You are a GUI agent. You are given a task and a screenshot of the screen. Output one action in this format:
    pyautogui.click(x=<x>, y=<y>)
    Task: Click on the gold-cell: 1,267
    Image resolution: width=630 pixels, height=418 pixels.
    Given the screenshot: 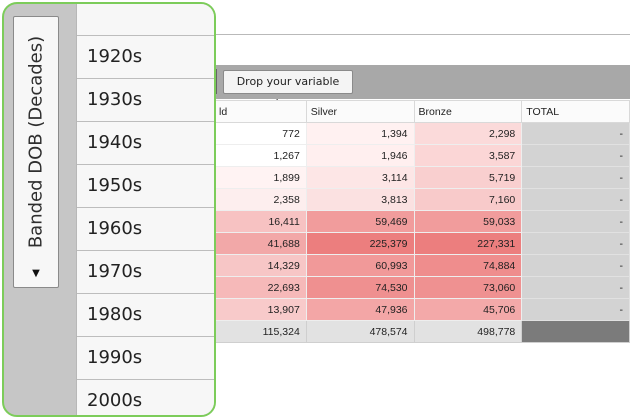 What is the action you would take?
    pyautogui.click(x=260, y=155)
    